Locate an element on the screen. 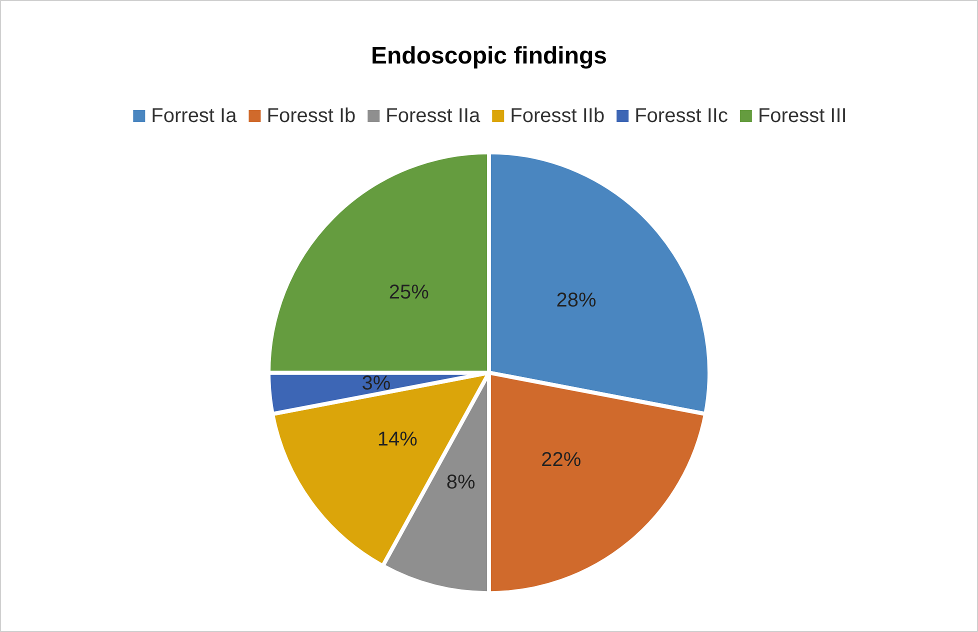 The image size is (978, 632). data-label: 28% is located at coordinates (576, 301).